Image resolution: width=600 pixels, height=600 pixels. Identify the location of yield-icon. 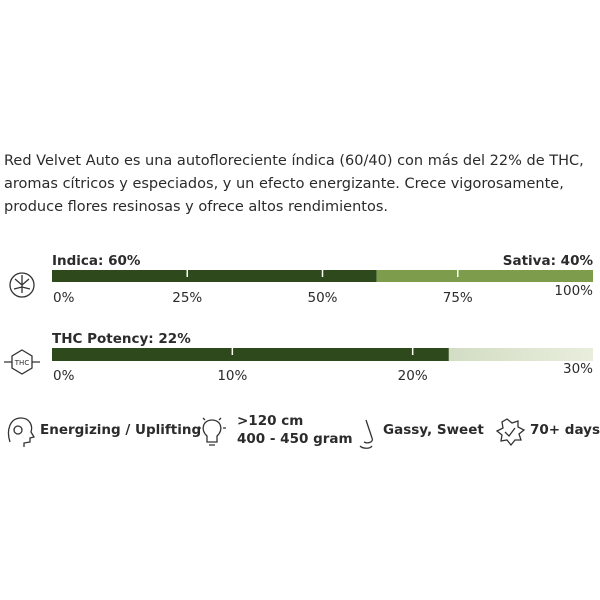
(212, 431).